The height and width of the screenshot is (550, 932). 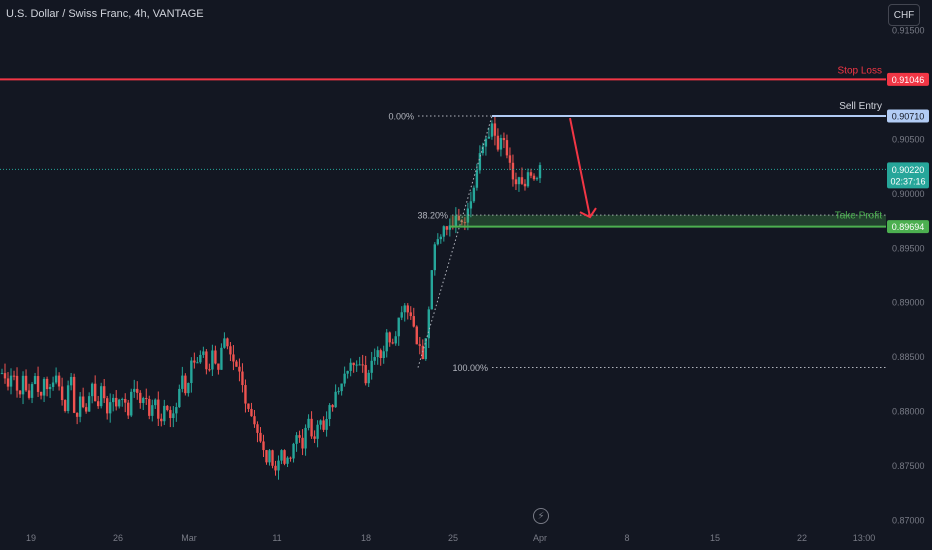 I want to click on fib-level-label: 100.00%, so click(x=470, y=368).